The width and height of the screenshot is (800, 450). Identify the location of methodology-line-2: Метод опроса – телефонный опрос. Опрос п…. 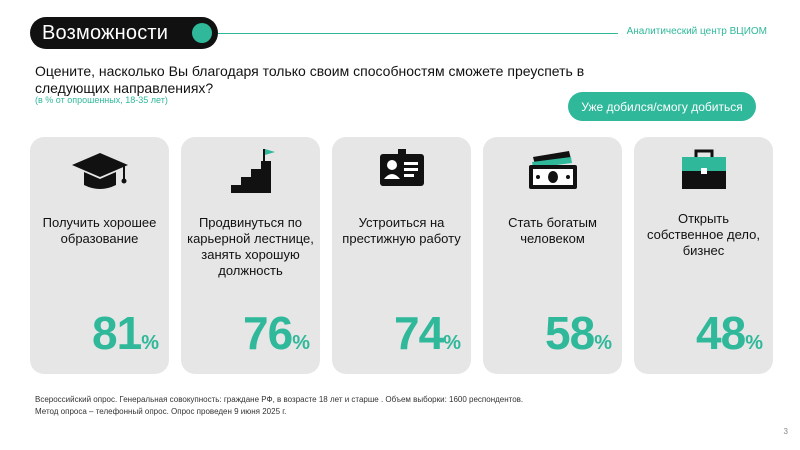
(161, 411).